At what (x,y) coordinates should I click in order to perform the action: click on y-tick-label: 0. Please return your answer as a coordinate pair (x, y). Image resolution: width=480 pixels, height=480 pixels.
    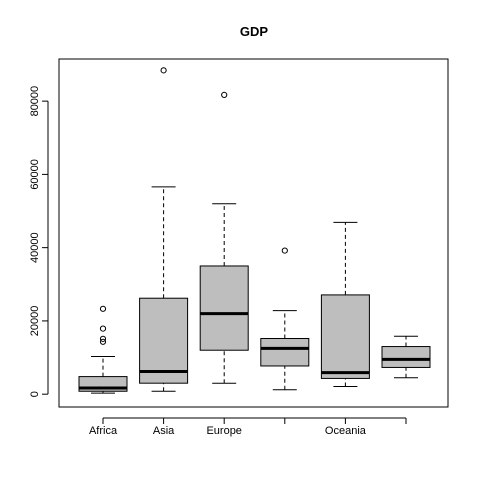
    Looking at the image, I should click on (35, 394).